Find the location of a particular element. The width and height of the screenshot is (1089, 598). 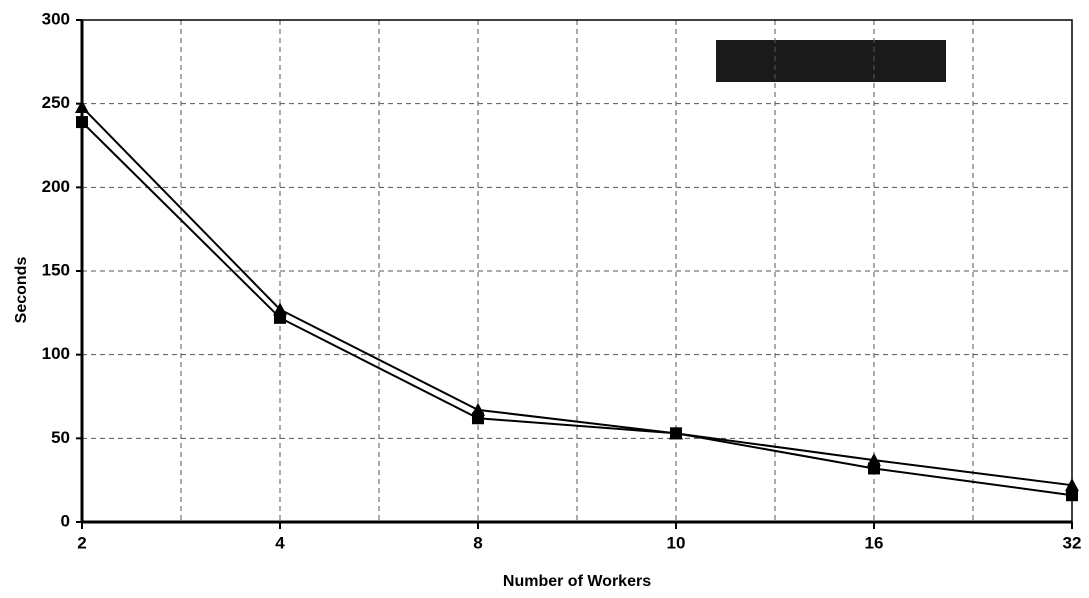

y-tick-label: 300 is located at coordinates (56, 18).